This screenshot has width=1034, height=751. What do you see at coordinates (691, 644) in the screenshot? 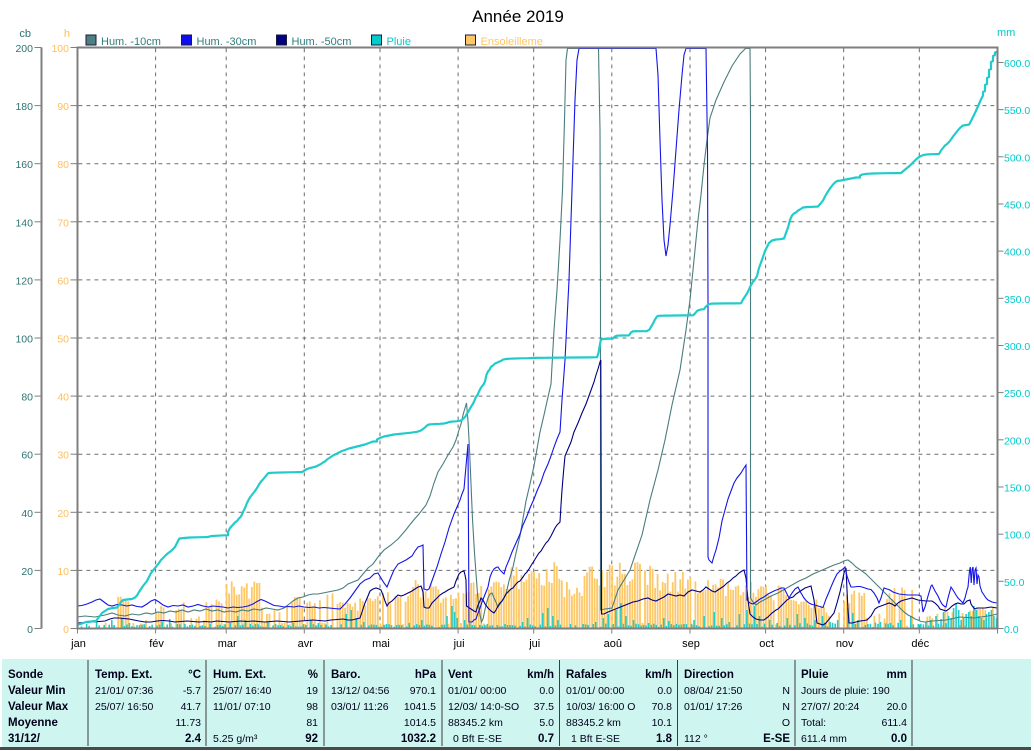
I see `svg-text: sep` at bounding box center [691, 644].